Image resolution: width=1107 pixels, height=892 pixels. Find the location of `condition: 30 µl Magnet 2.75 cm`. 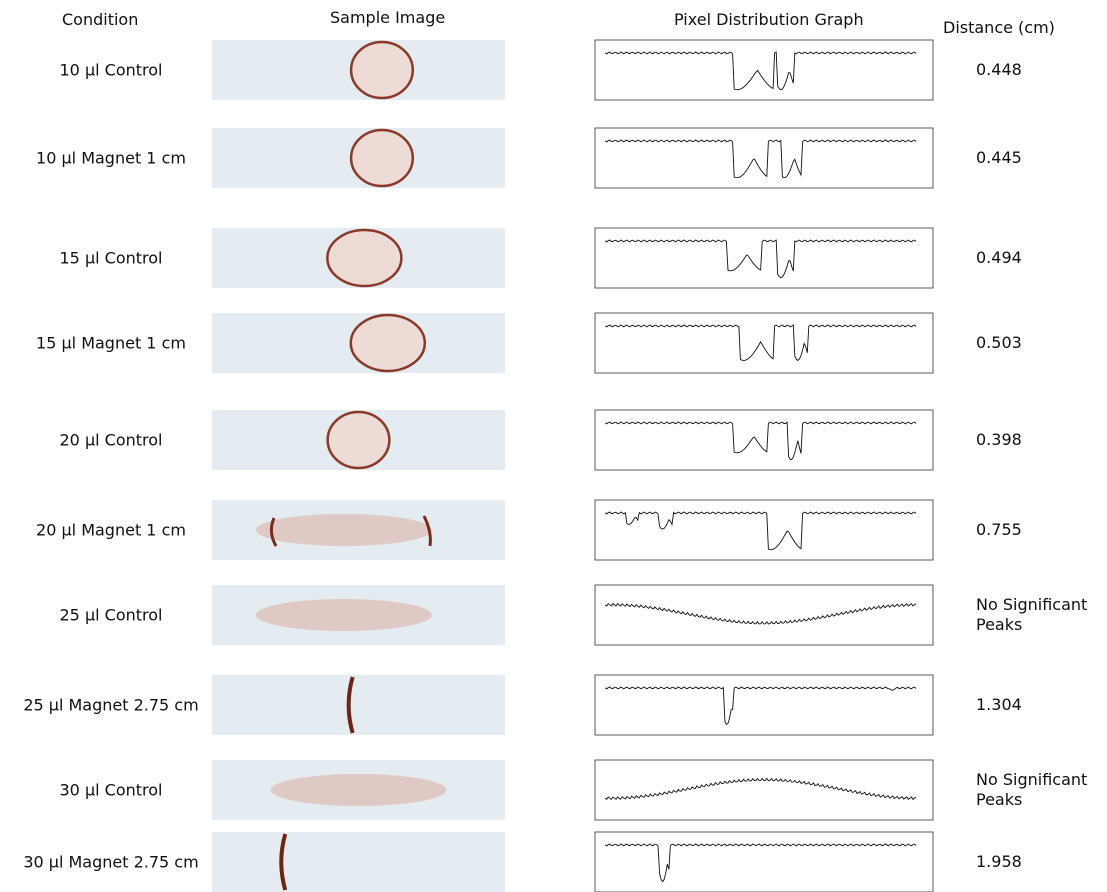

condition: 30 µl Magnet 2.75 cm is located at coordinates (111, 862).